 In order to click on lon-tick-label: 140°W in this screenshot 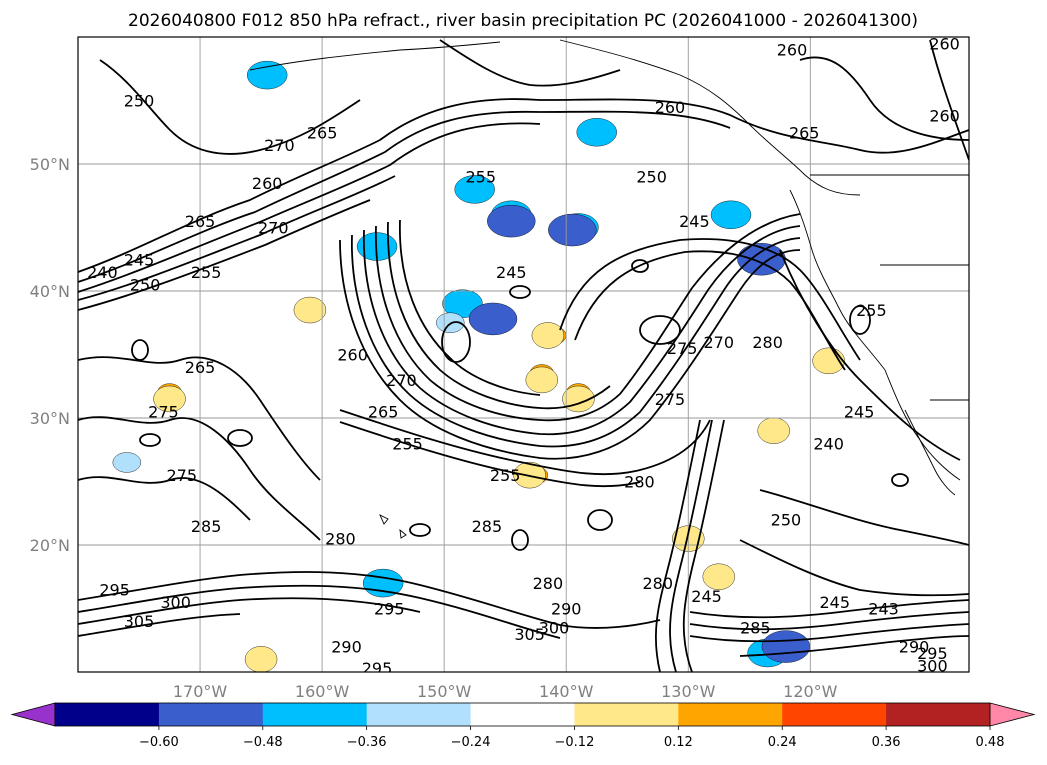, I will do `click(566, 691)`.